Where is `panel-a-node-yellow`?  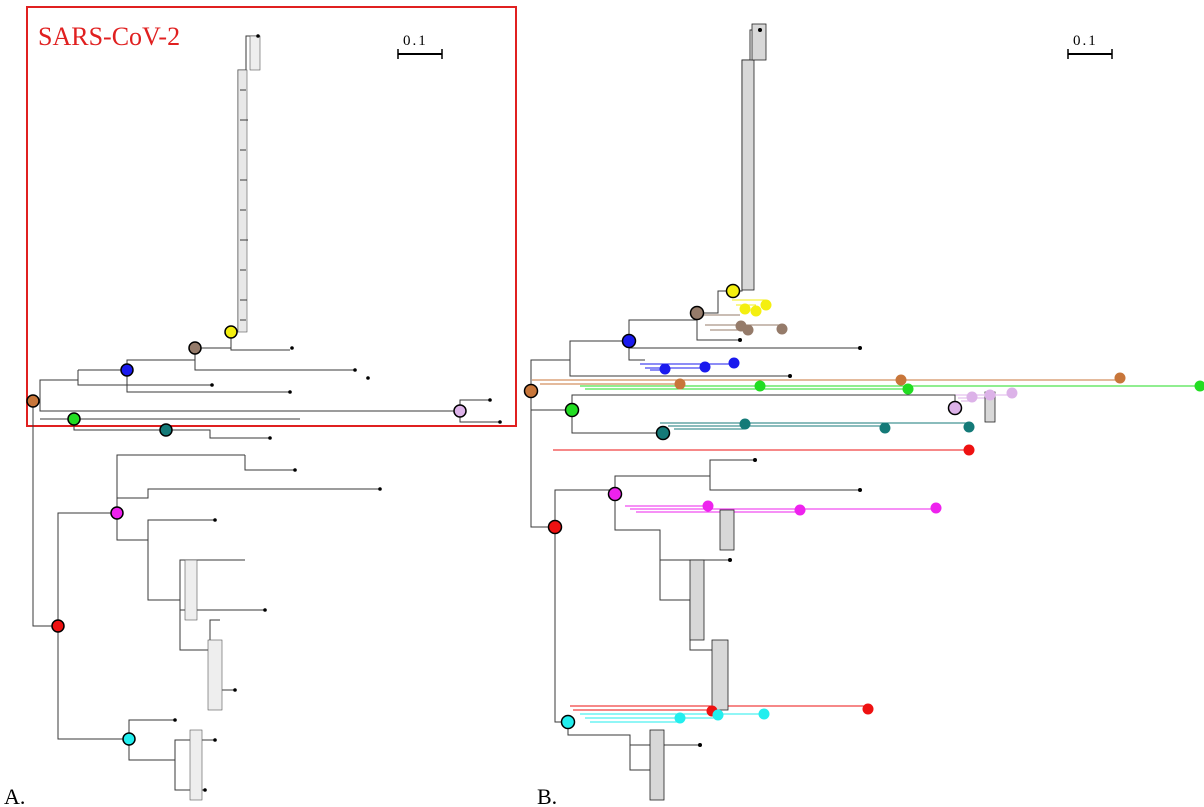
panel-a-node-yellow is located at coordinates (231, 332).